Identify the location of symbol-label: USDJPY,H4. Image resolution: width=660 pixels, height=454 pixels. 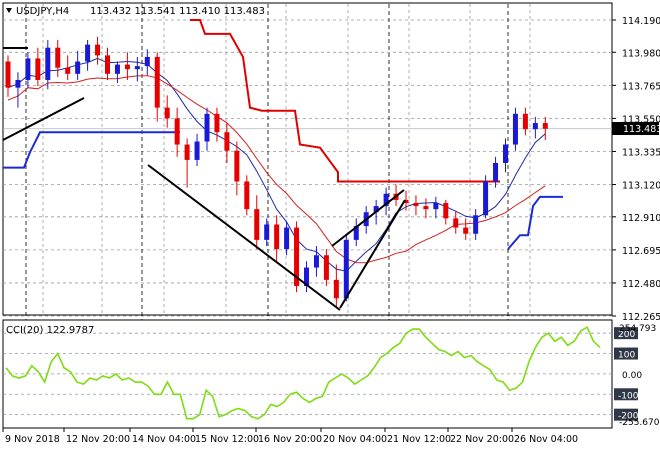
(42, 11).